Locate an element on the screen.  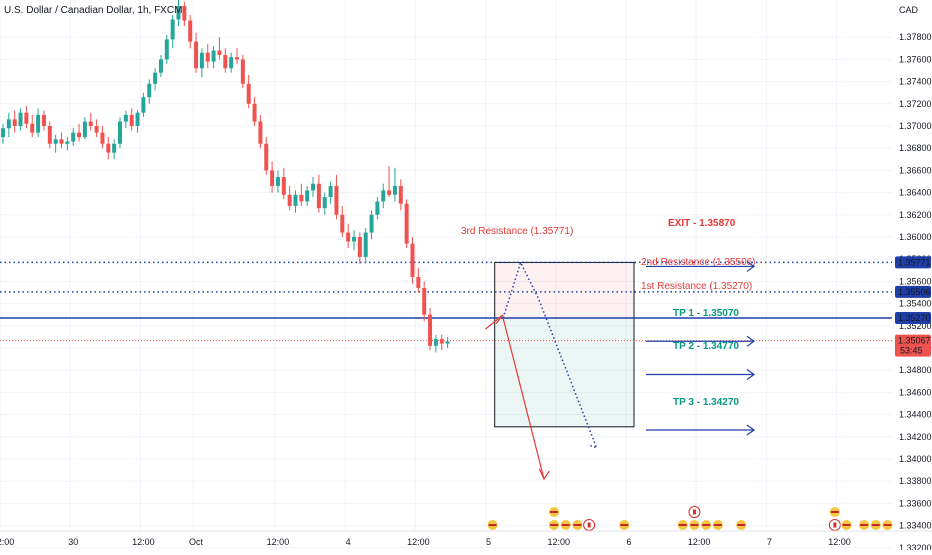
price-tick-label: 1.34000 is located at coordinates (915, 459).